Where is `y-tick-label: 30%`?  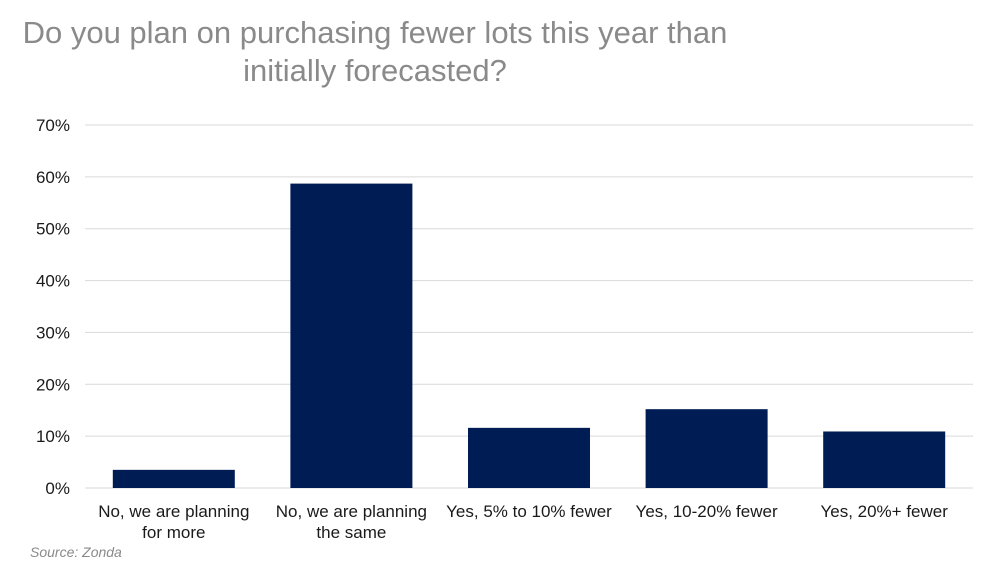
y-tick-label: 30% is located at coordinates (53, 332).